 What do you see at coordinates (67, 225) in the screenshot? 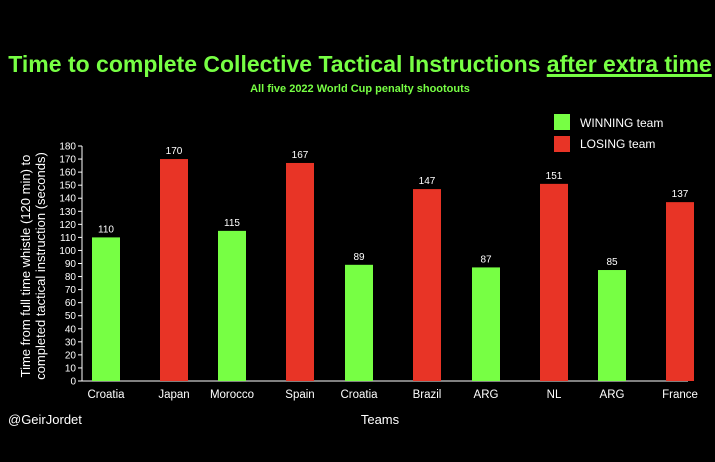
I see `y-tick-label: 120` at bounding box center [67, 225].